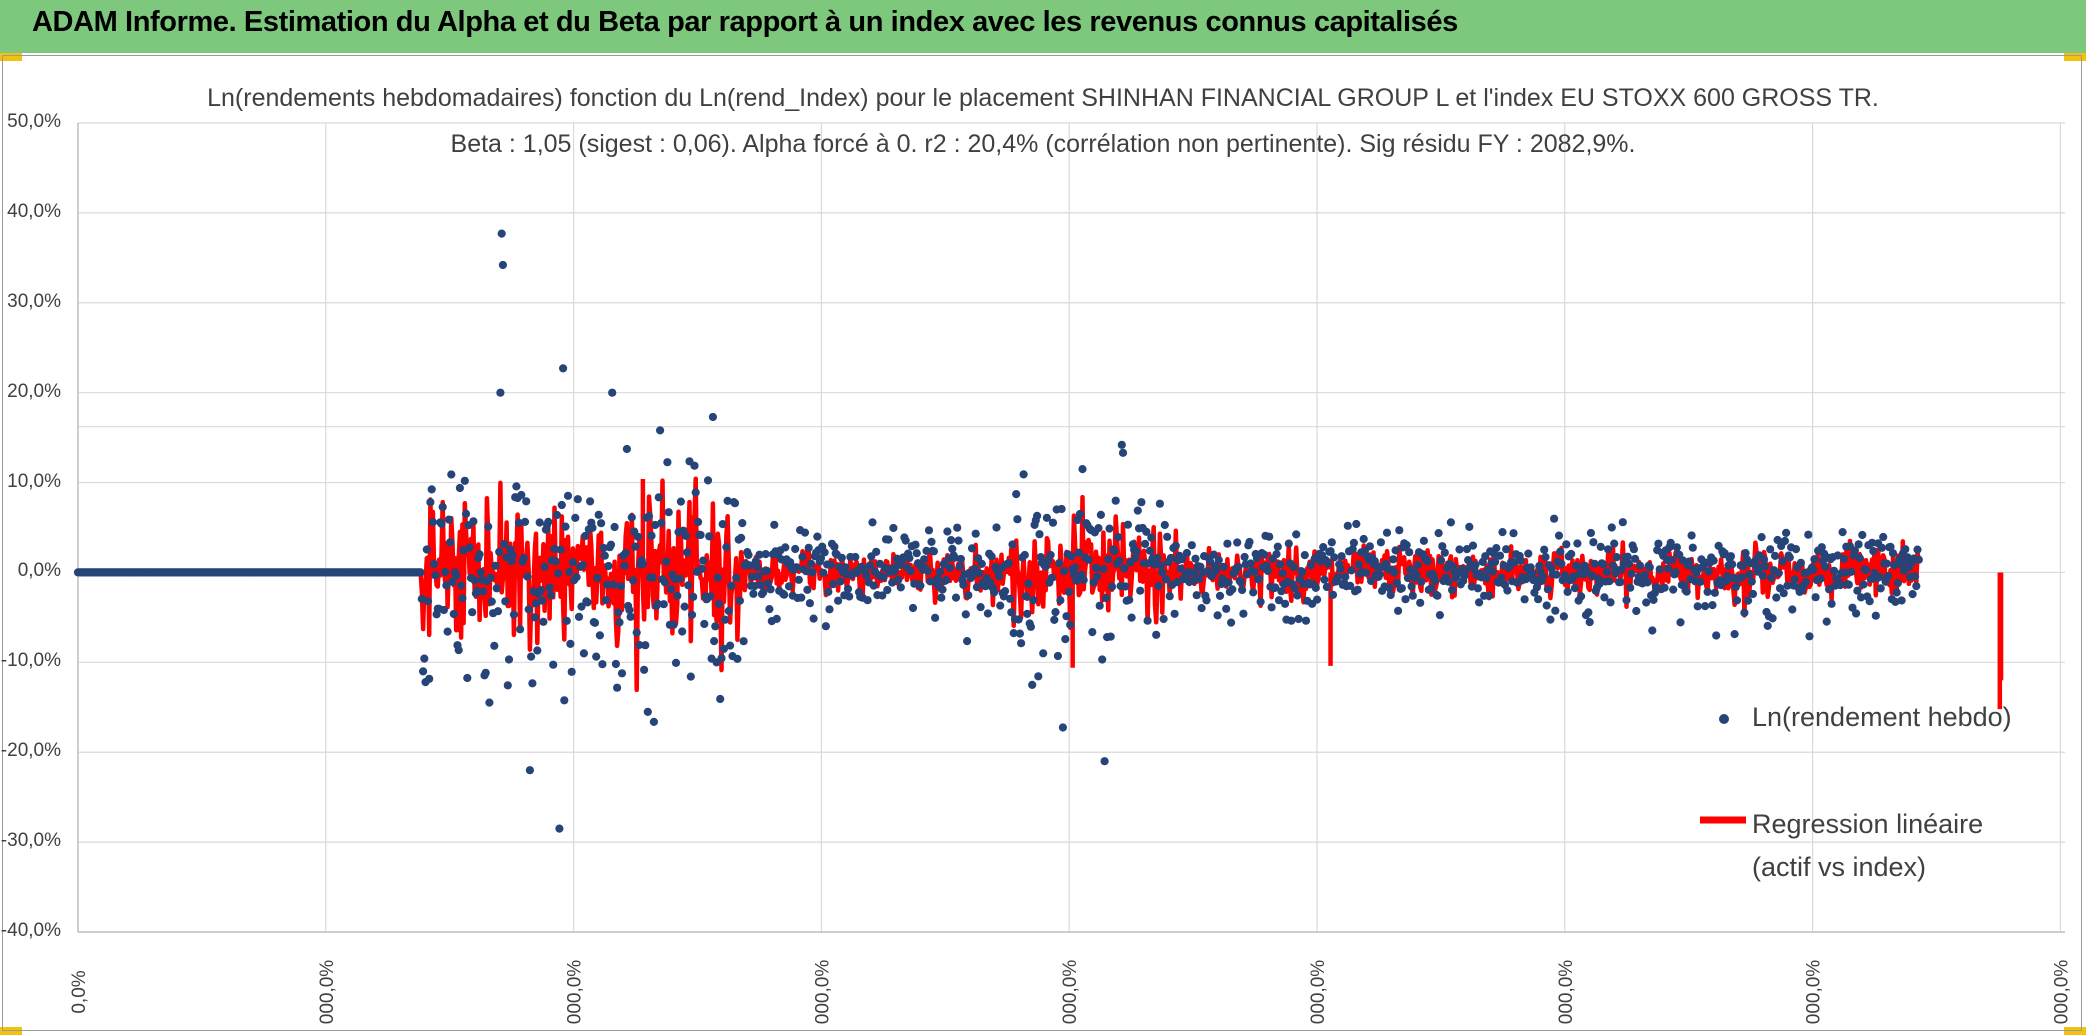 The height and width of the screenshot is (1035, 2086). What do you see at coordinates (2075, 1031) in the screenshot?
I see `corner-marker-br` at bounding box center [2075, 1031].